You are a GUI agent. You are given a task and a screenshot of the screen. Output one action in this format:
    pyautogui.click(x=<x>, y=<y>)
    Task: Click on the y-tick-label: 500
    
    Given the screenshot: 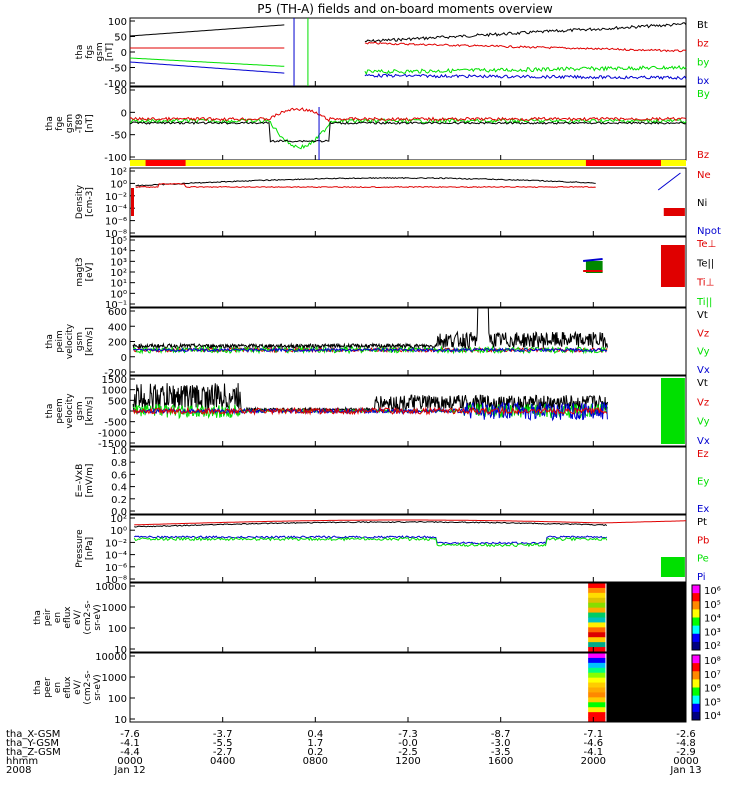 What is the action you would take?
    pyautogui.click(x=117, y=401)
    